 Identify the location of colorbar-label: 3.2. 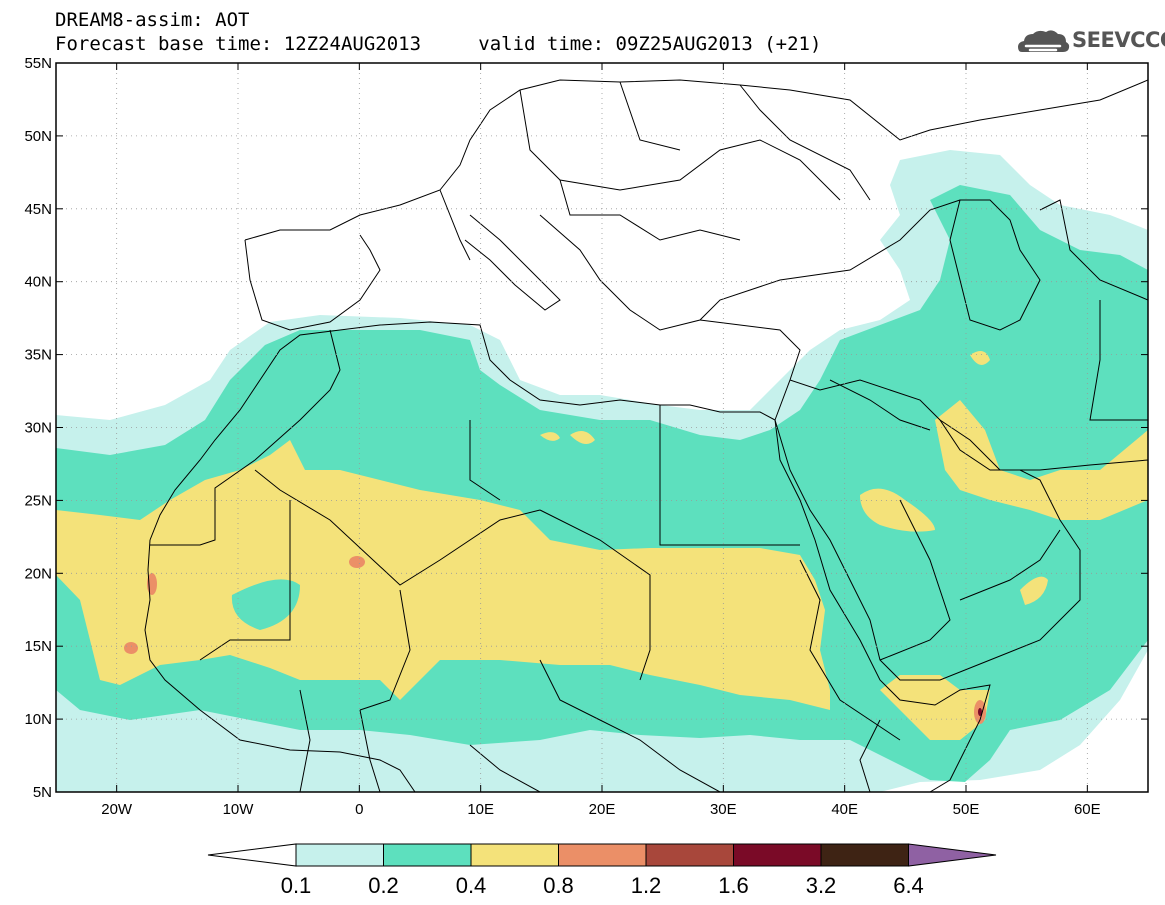
(821, 885).